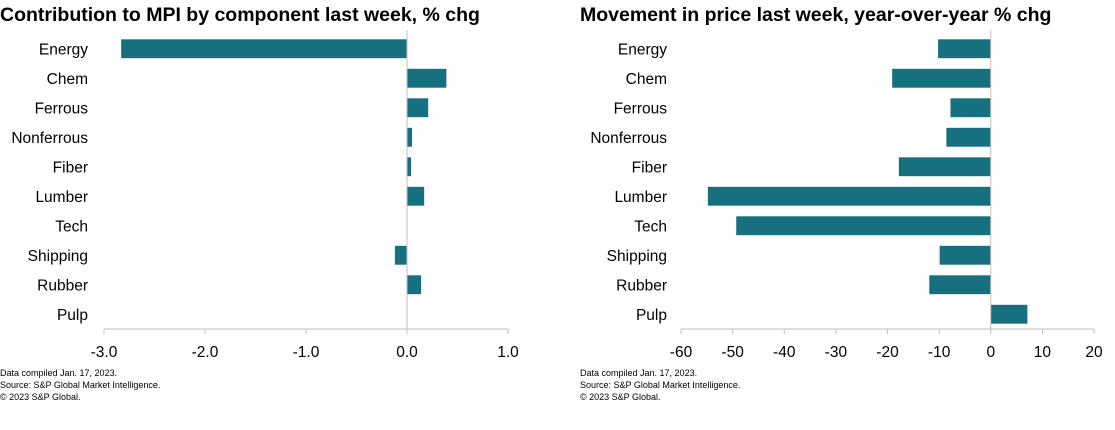 The width and height of the screenshot is (1115, 430). Describe the element at coordinates (681, 352) in the screenshot. I see `x-tick-label: -60` at that location.